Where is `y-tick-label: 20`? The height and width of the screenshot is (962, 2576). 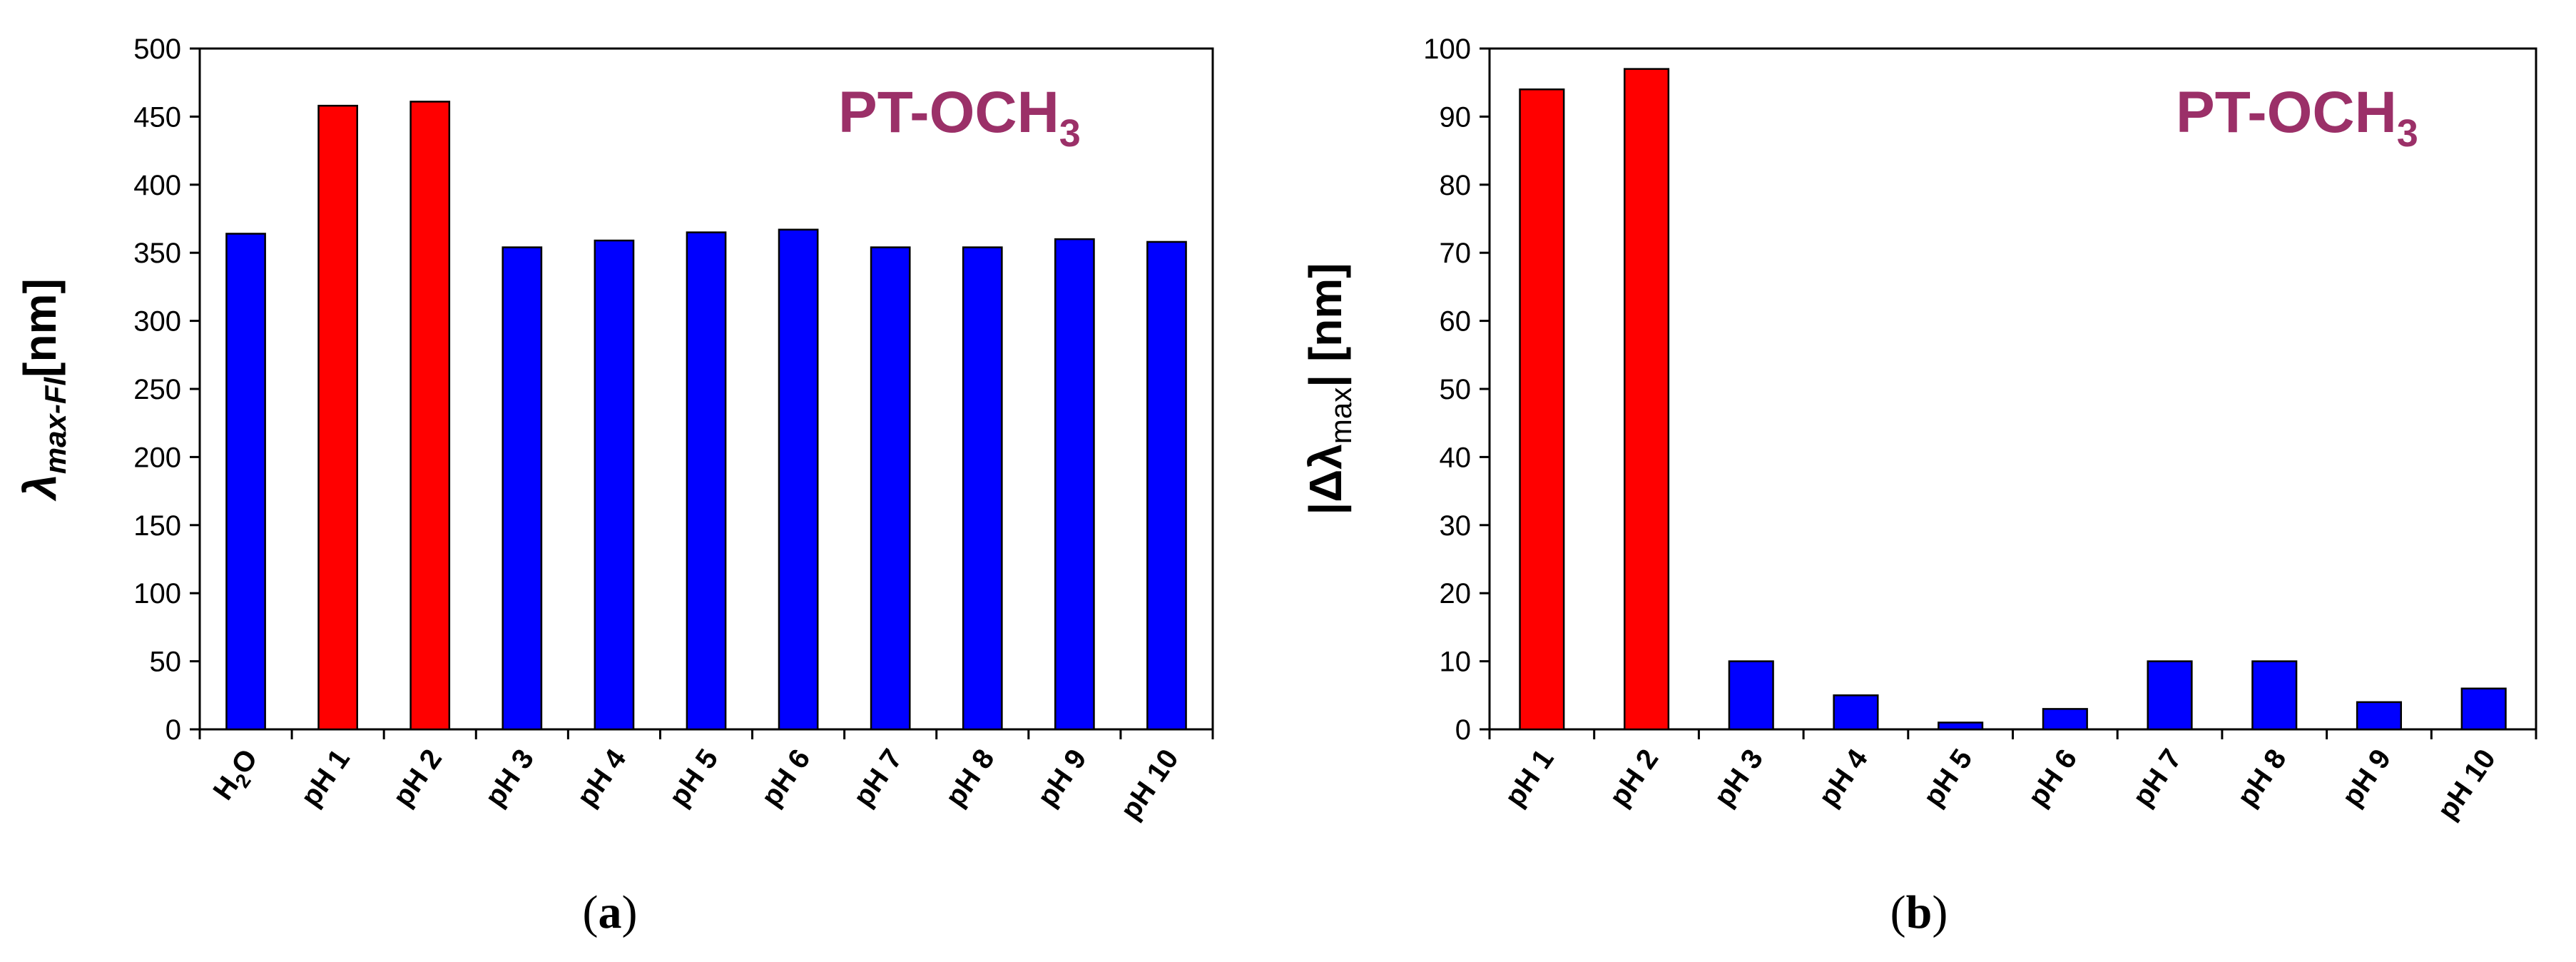 y-tick-label: 20 is located at coordinates (1456, 593).